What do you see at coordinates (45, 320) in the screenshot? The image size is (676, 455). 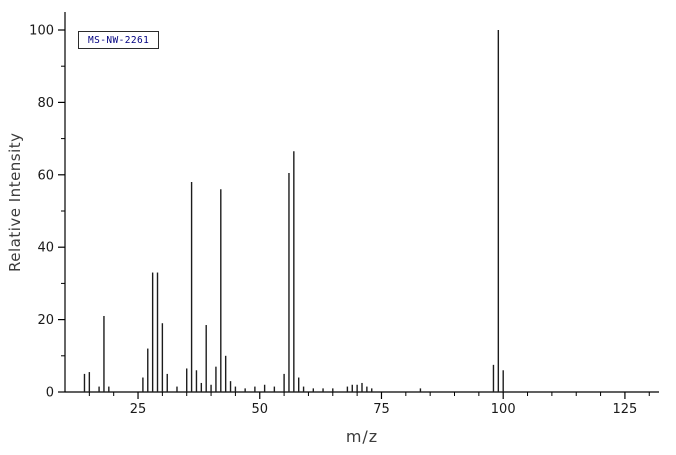 I see `y-tick-label: 20` at bounding box center [45, 320].